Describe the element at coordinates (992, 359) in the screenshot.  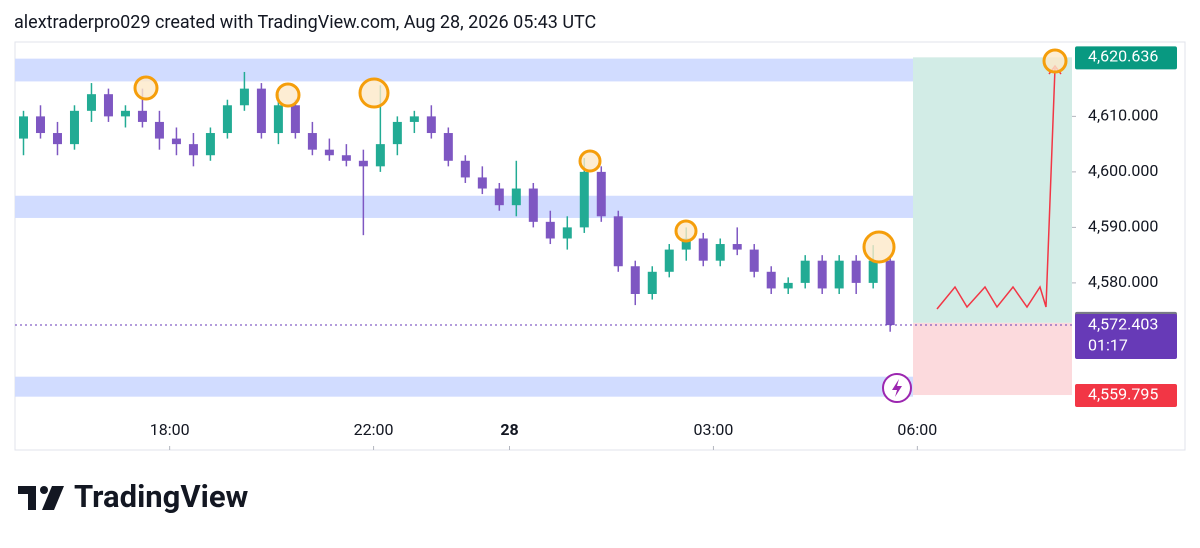
I see `stop-zone` at that location.